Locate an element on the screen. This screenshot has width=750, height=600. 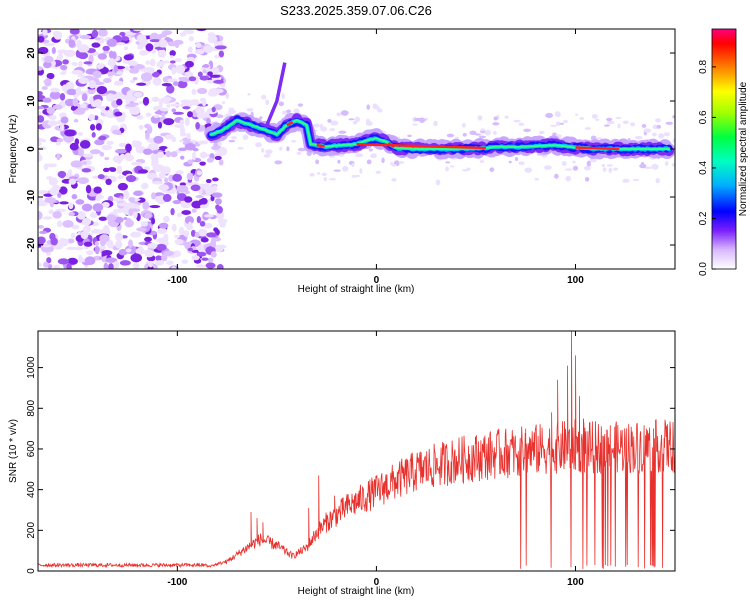
spectrogram-ridge-peak is located at coordinates (421, 146).